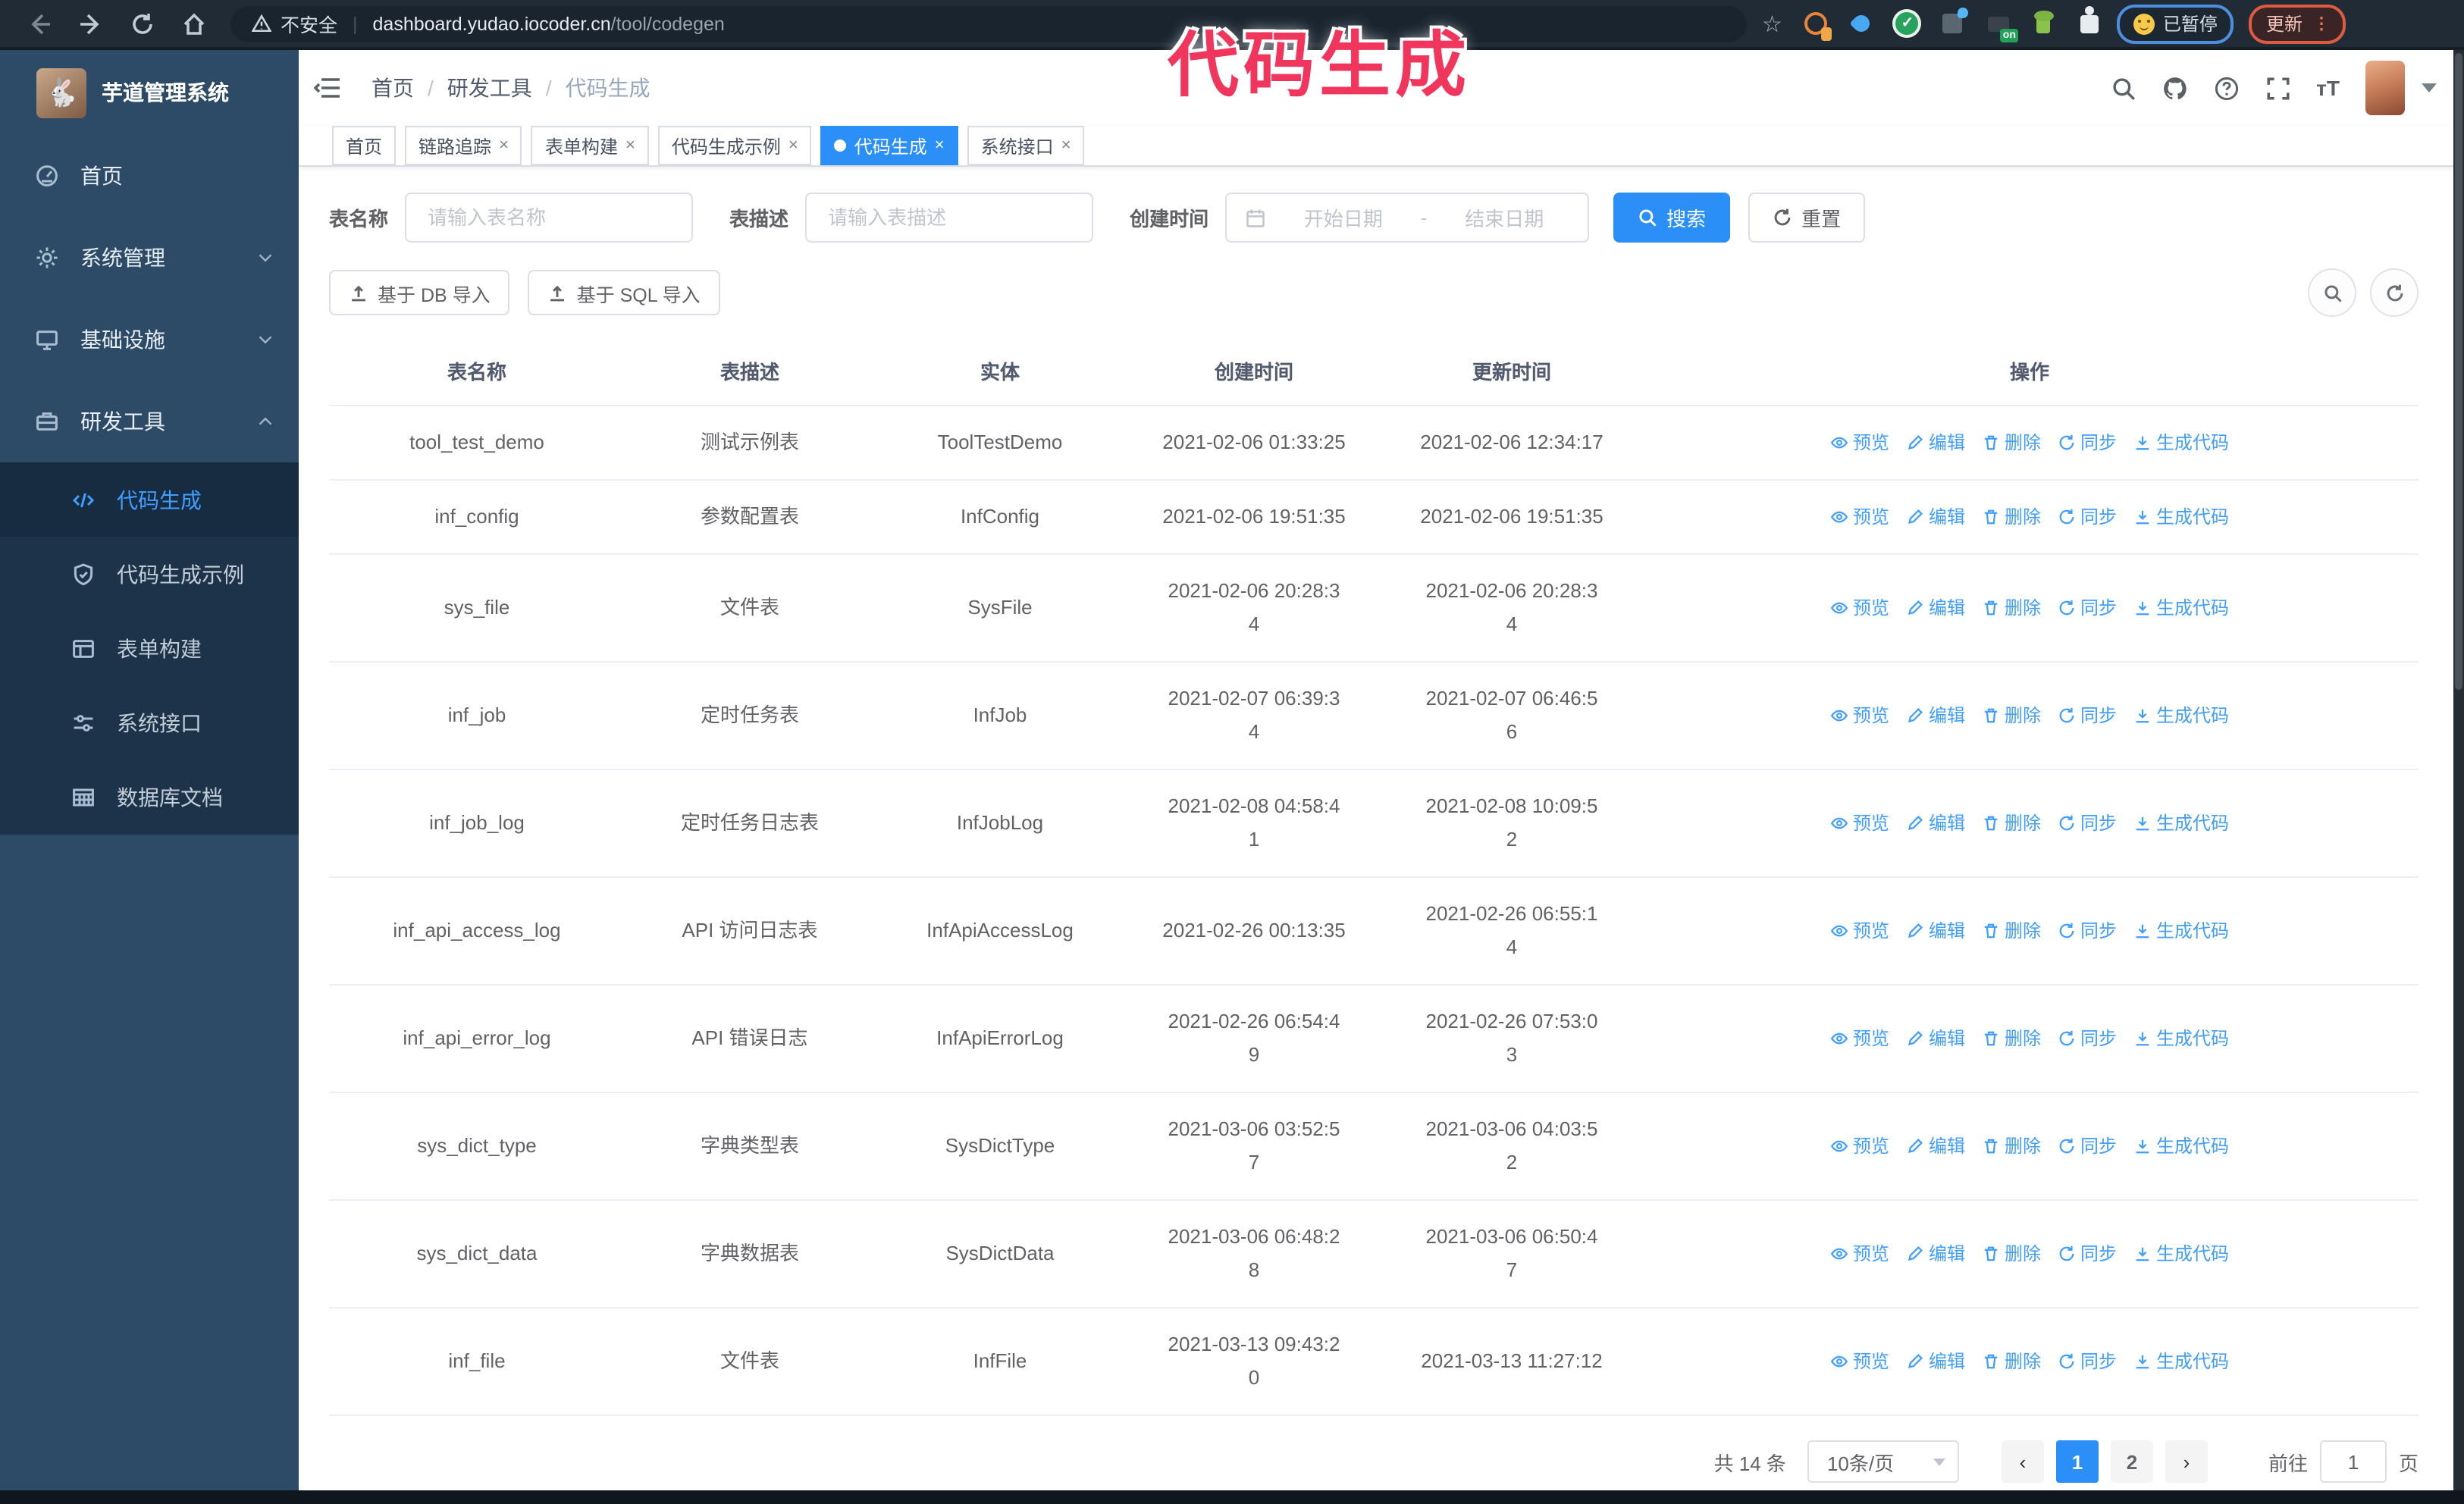 The height and width of the screenshot is (1504, 2464). What do you see at coordinates (150, 176) in the screenshot?
I see `sidebar-item-home: 首页` at bounding box center [150, 176].